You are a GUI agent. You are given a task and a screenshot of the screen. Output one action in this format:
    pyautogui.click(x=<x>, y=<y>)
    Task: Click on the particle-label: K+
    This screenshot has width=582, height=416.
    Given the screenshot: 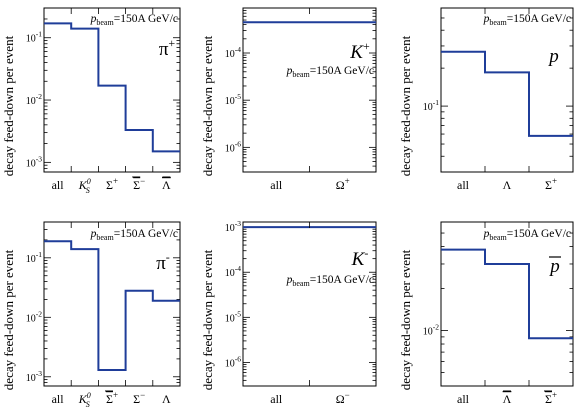 What is the action you would take?
    pyautogui.click(x=359, y=51)
    